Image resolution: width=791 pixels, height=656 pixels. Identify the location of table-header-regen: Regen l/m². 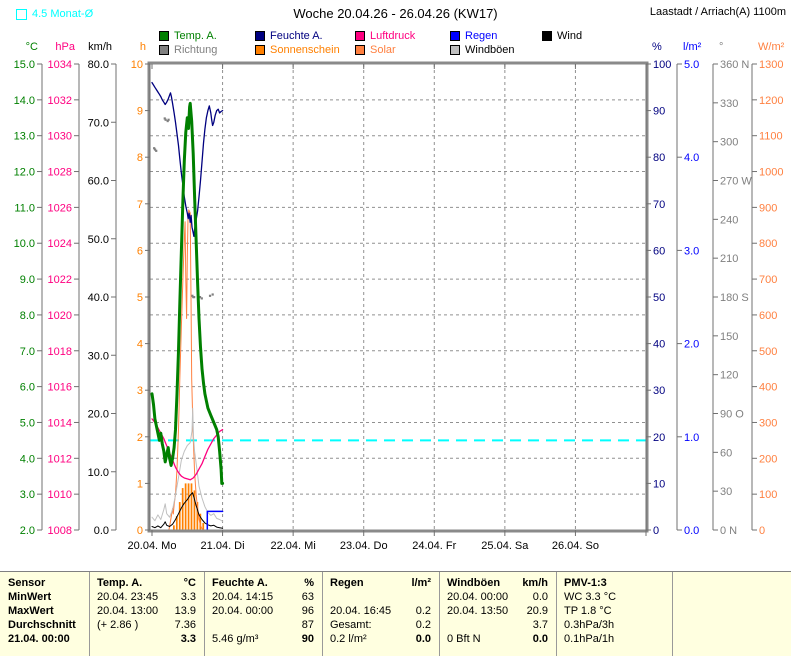
(380, 583).